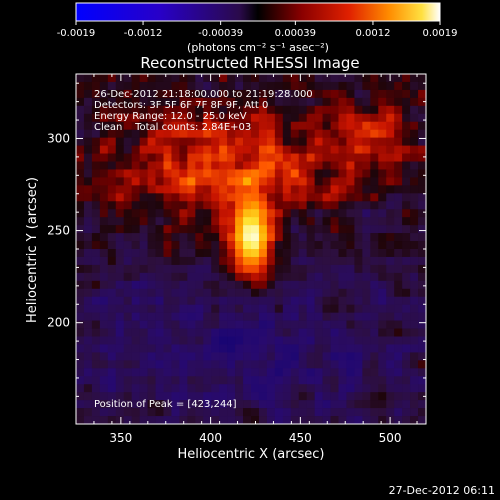  I want to click on colorbar-tick-label: 0.0019, so click(440, 33).